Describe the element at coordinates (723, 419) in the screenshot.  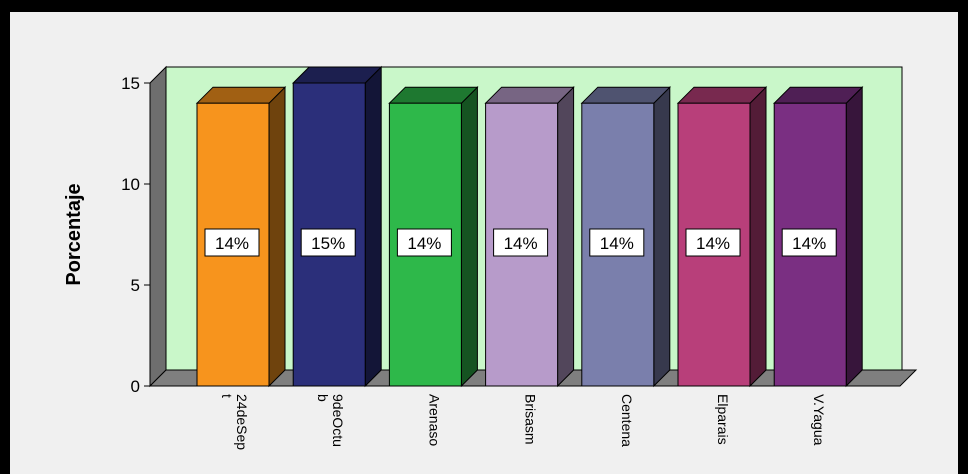
I see `category-label: Elparais` at that location.